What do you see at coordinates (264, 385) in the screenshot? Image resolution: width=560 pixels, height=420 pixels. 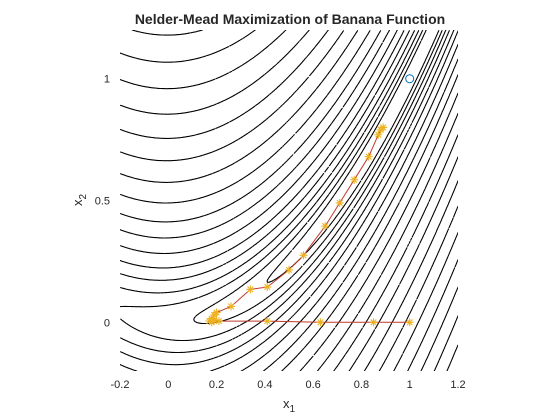 I see `x-tick-label: 0.4` at bounding box center [264, 385].